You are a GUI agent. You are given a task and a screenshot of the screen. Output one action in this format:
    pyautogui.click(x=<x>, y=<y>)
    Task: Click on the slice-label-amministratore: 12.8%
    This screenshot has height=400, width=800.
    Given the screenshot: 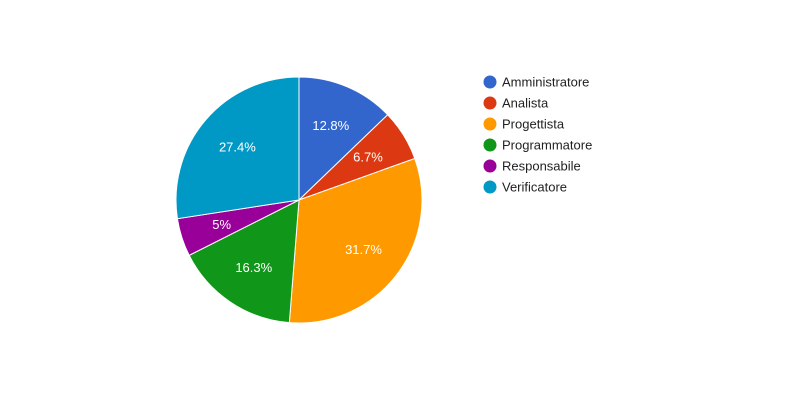 What is the action you would take?
    pyautogui.click(x=330, y=125)
    